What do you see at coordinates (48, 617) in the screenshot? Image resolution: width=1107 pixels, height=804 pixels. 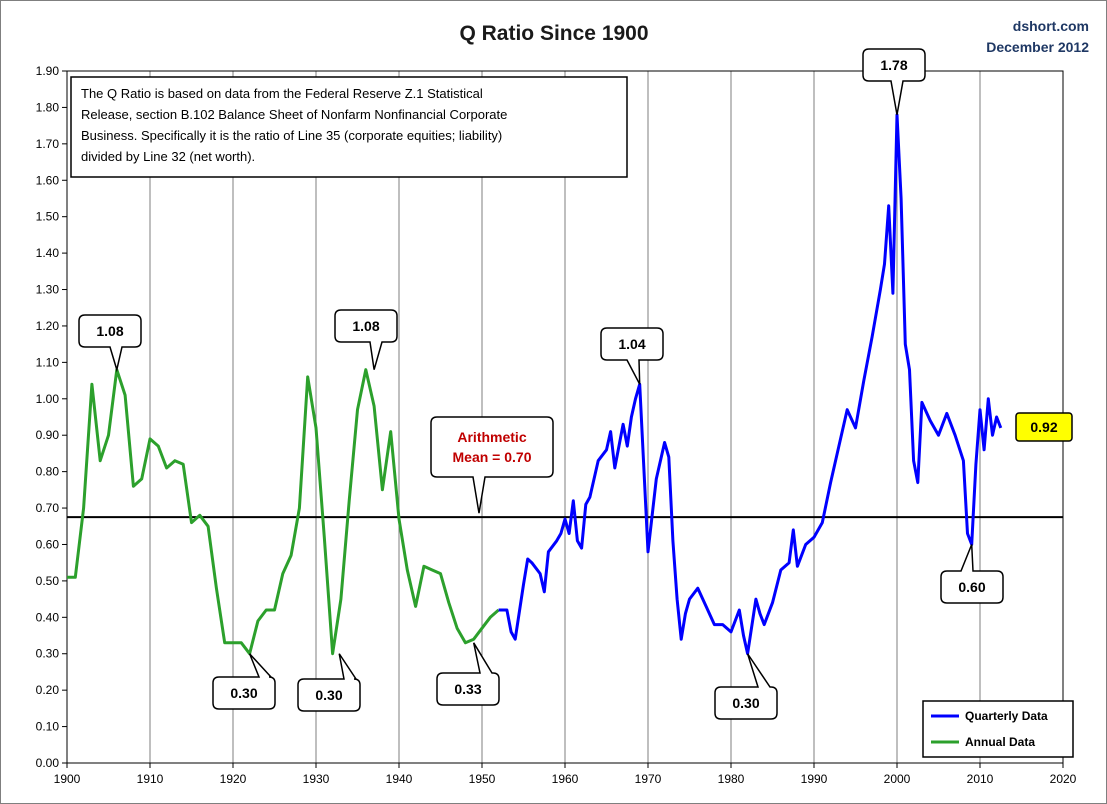 I see `y-tick-label: 0.40` at bounding box center [48, 617].